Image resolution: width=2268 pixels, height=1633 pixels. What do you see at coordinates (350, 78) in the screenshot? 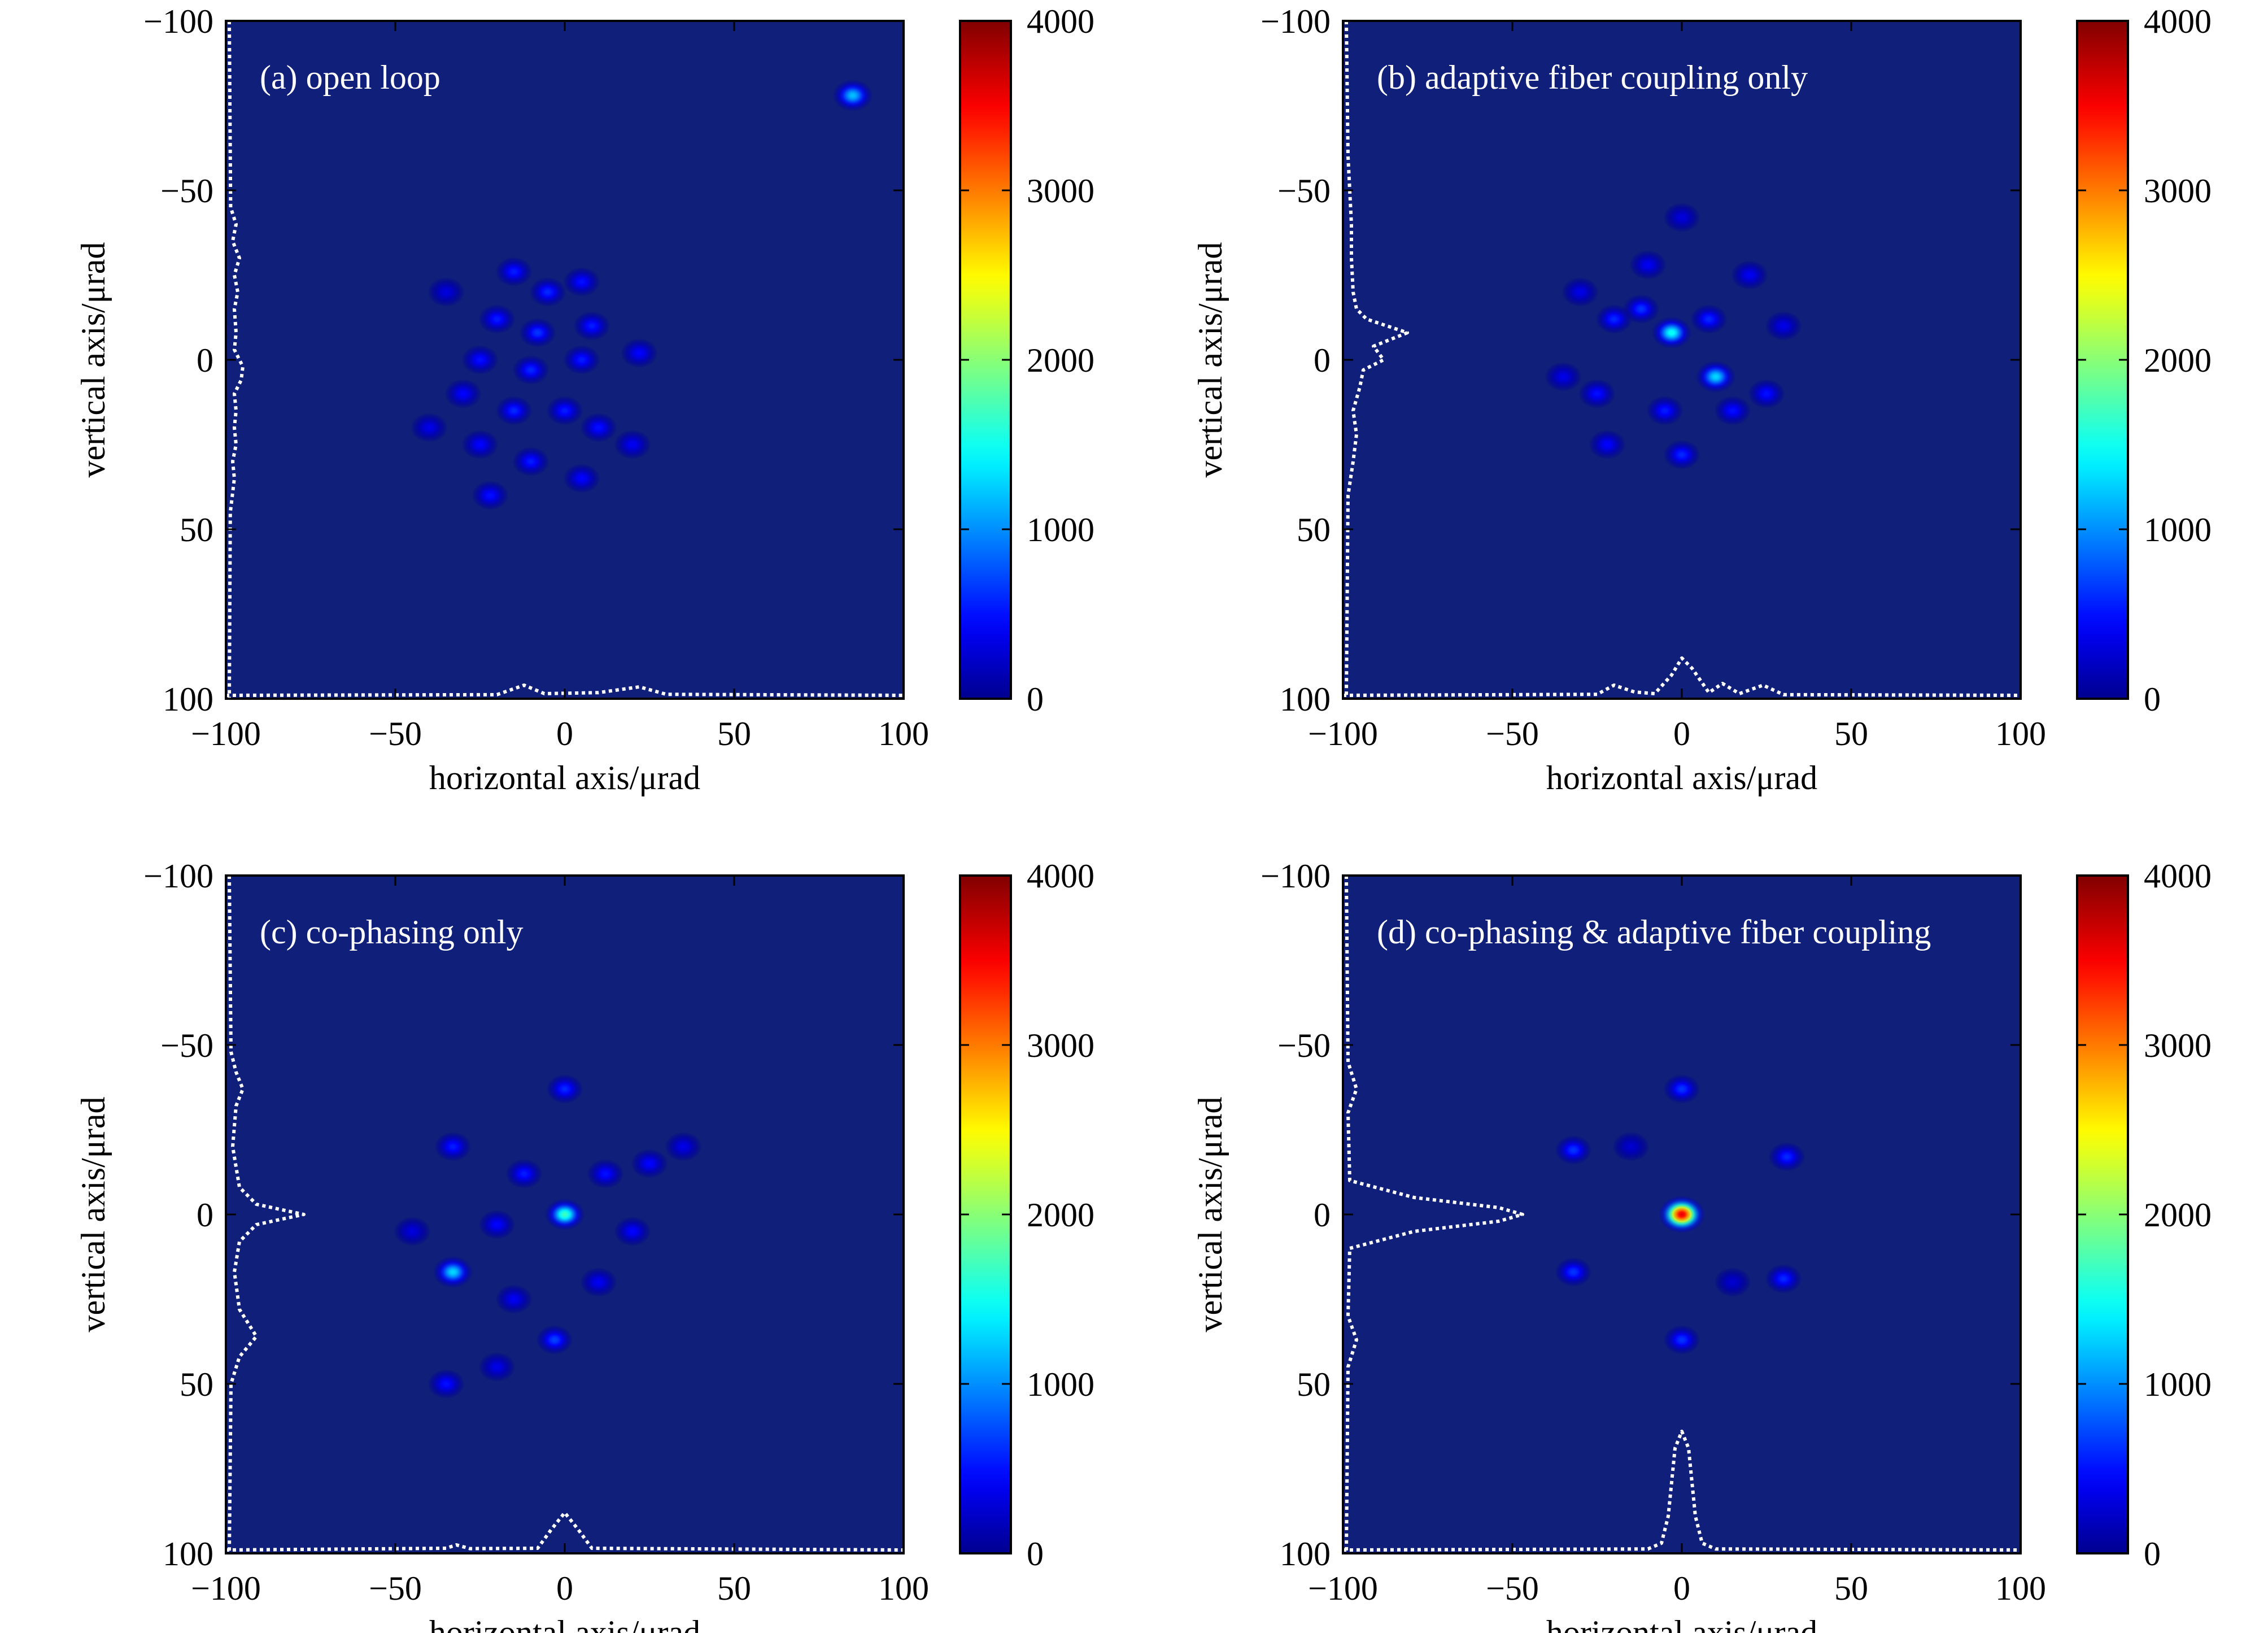
I see `panel-title: (a) open loop` at bounding box center [350, 78].